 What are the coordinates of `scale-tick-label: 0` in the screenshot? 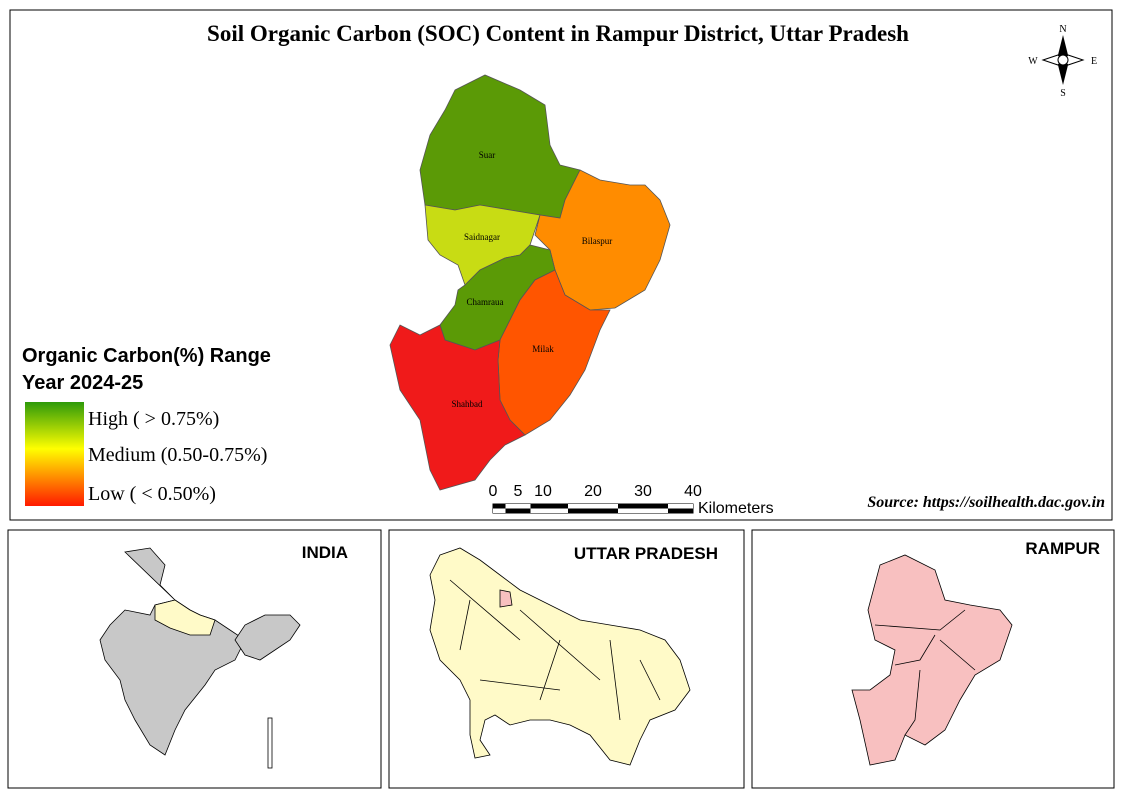 It's located at (493, 491).